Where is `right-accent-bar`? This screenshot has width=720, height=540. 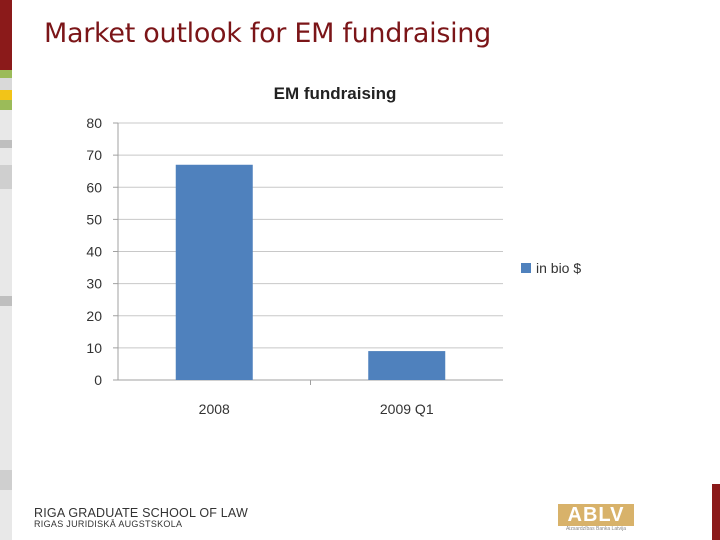 right-accent-bar is located at coordinates (716, 512).